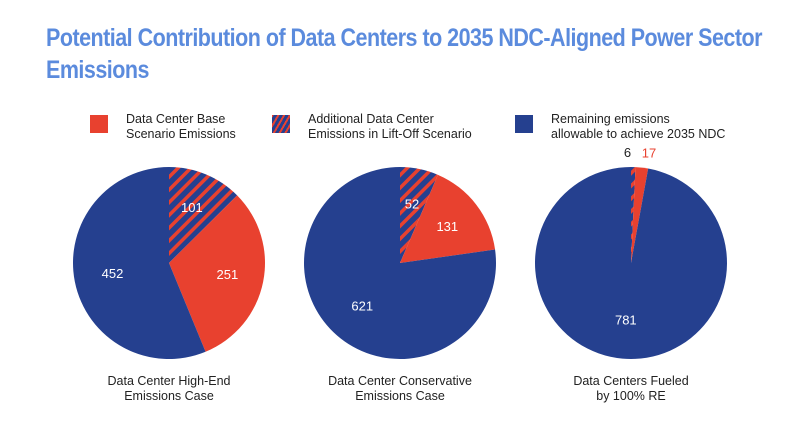 Image resolution: width=800 pixels, height=447 pixels. I want to click on data-label: 101, so click(192, 207).